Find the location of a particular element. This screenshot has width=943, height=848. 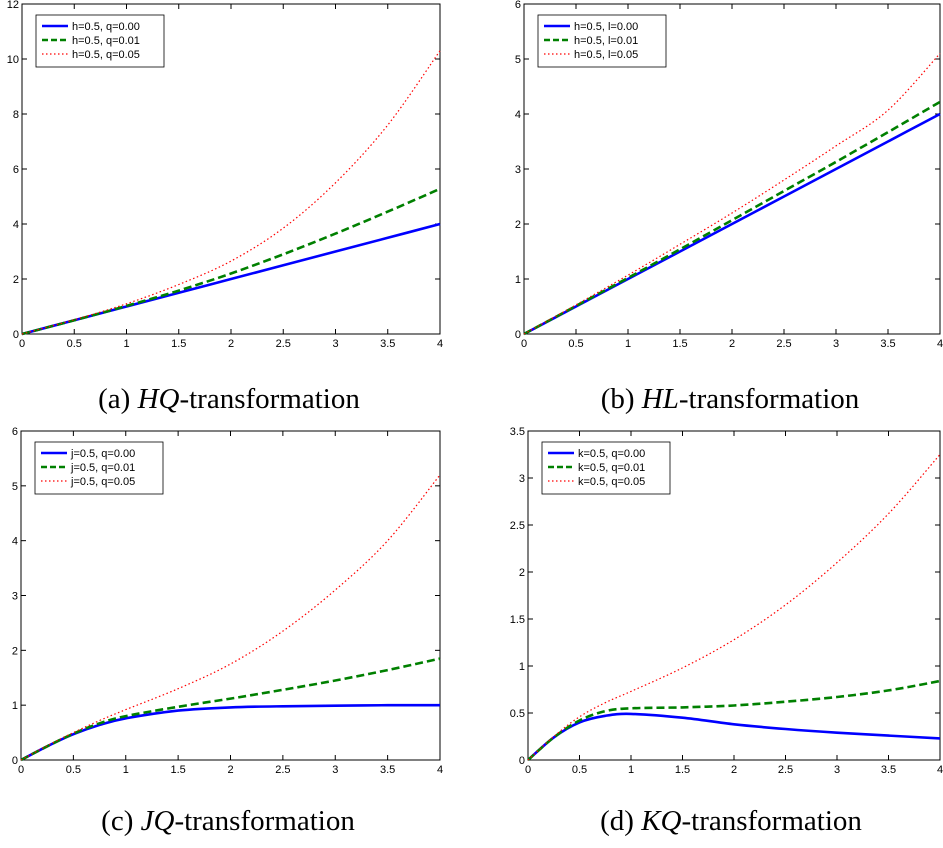

subfigure-caption: (a) HQ-transformation is located at coordinates (229, 399).